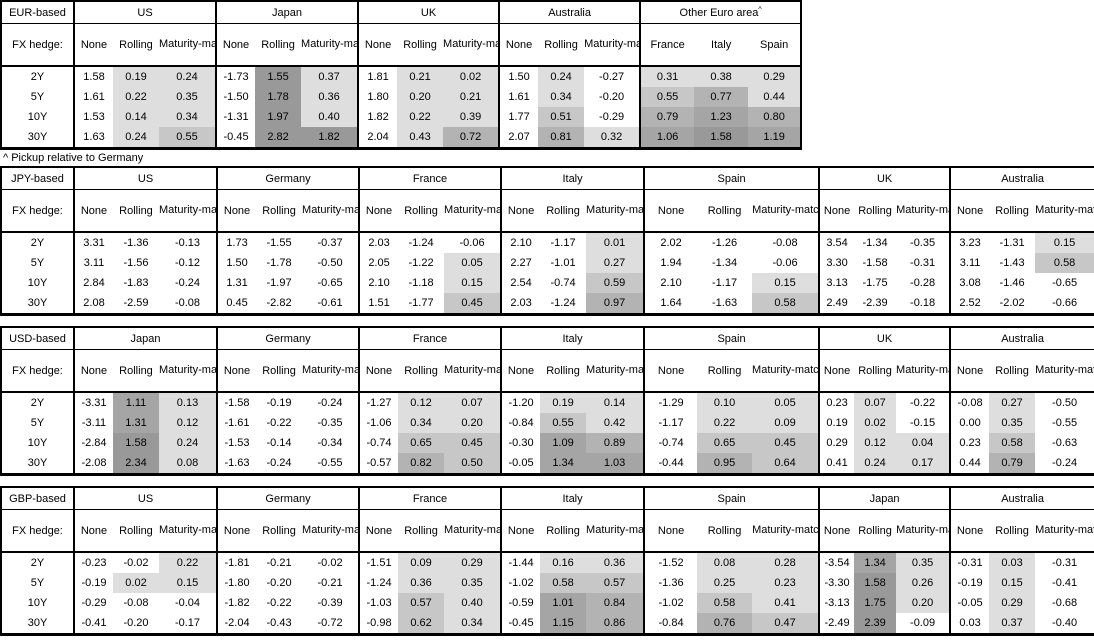  What do you see at coordinates (923, 303) in the screenshot?
I see `value-cell: -0.18` at bounding box center [923, 303].